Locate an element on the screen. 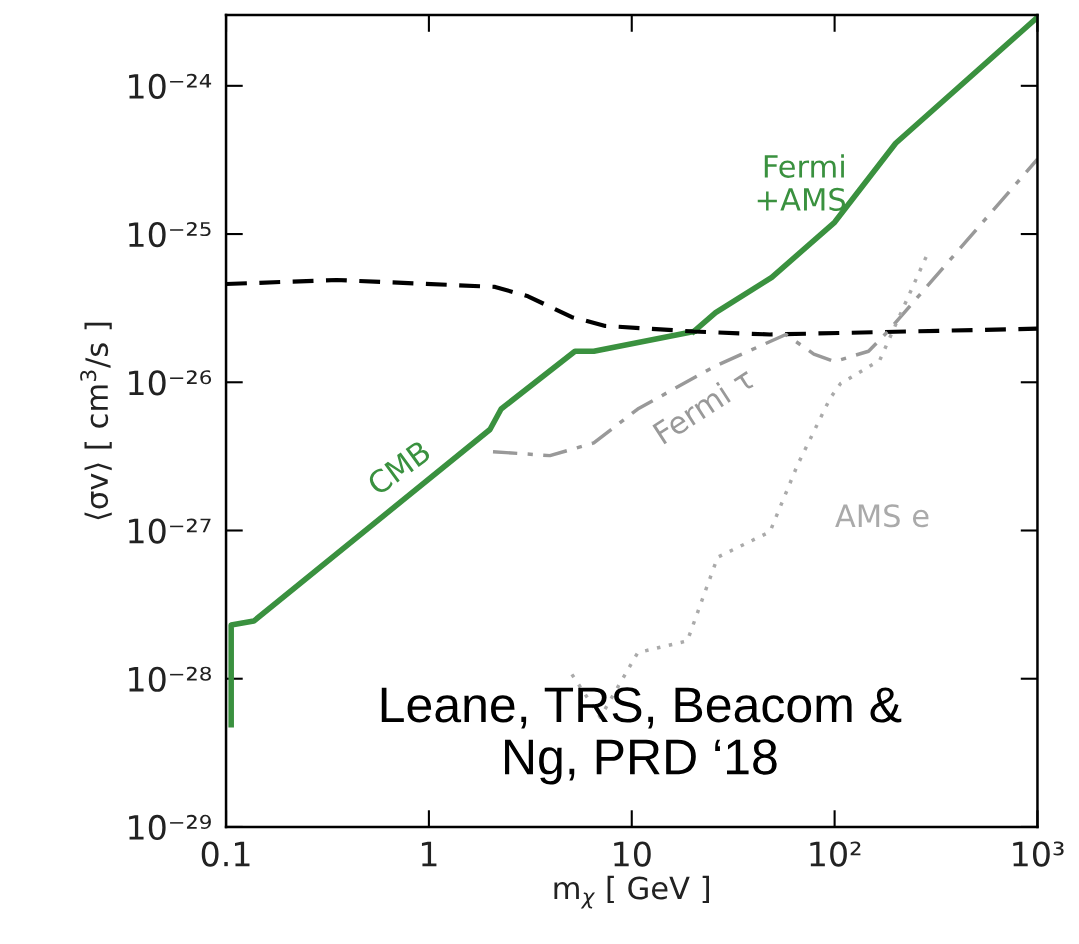  annotation: Leane, TRS, Beacom & Ng, PRD ‘18 is located at coordinates (641, 736).